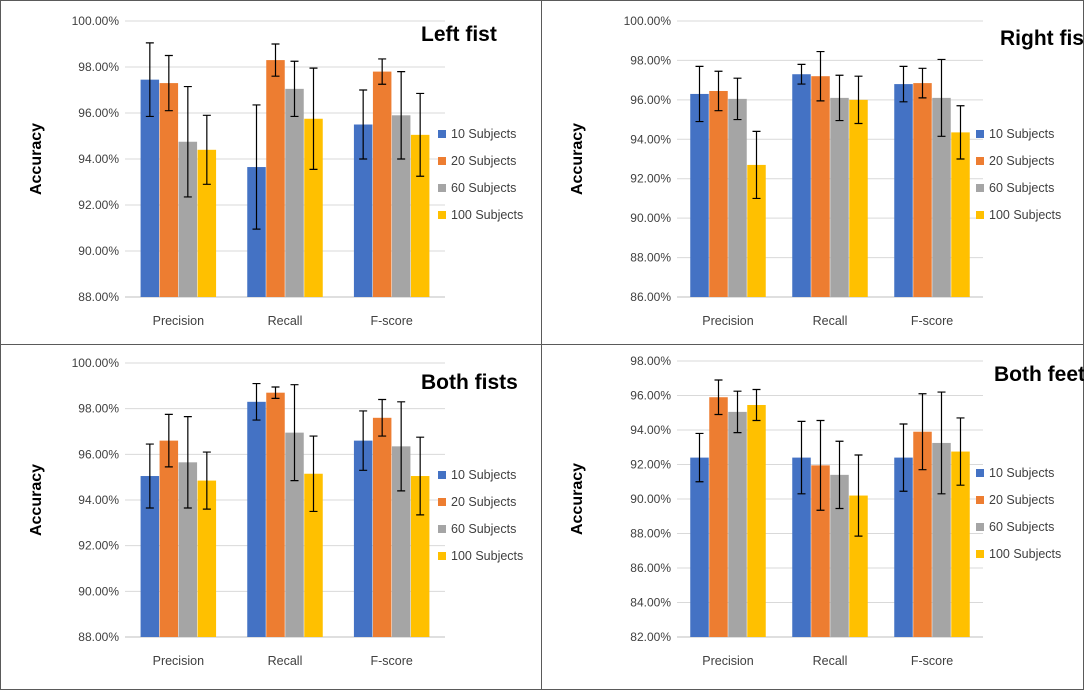 This screenshot has height=691, width=1084. Describe the element at coordinates (469, 382) in the screenshot. I see `chart-title: Both fists` at that location.